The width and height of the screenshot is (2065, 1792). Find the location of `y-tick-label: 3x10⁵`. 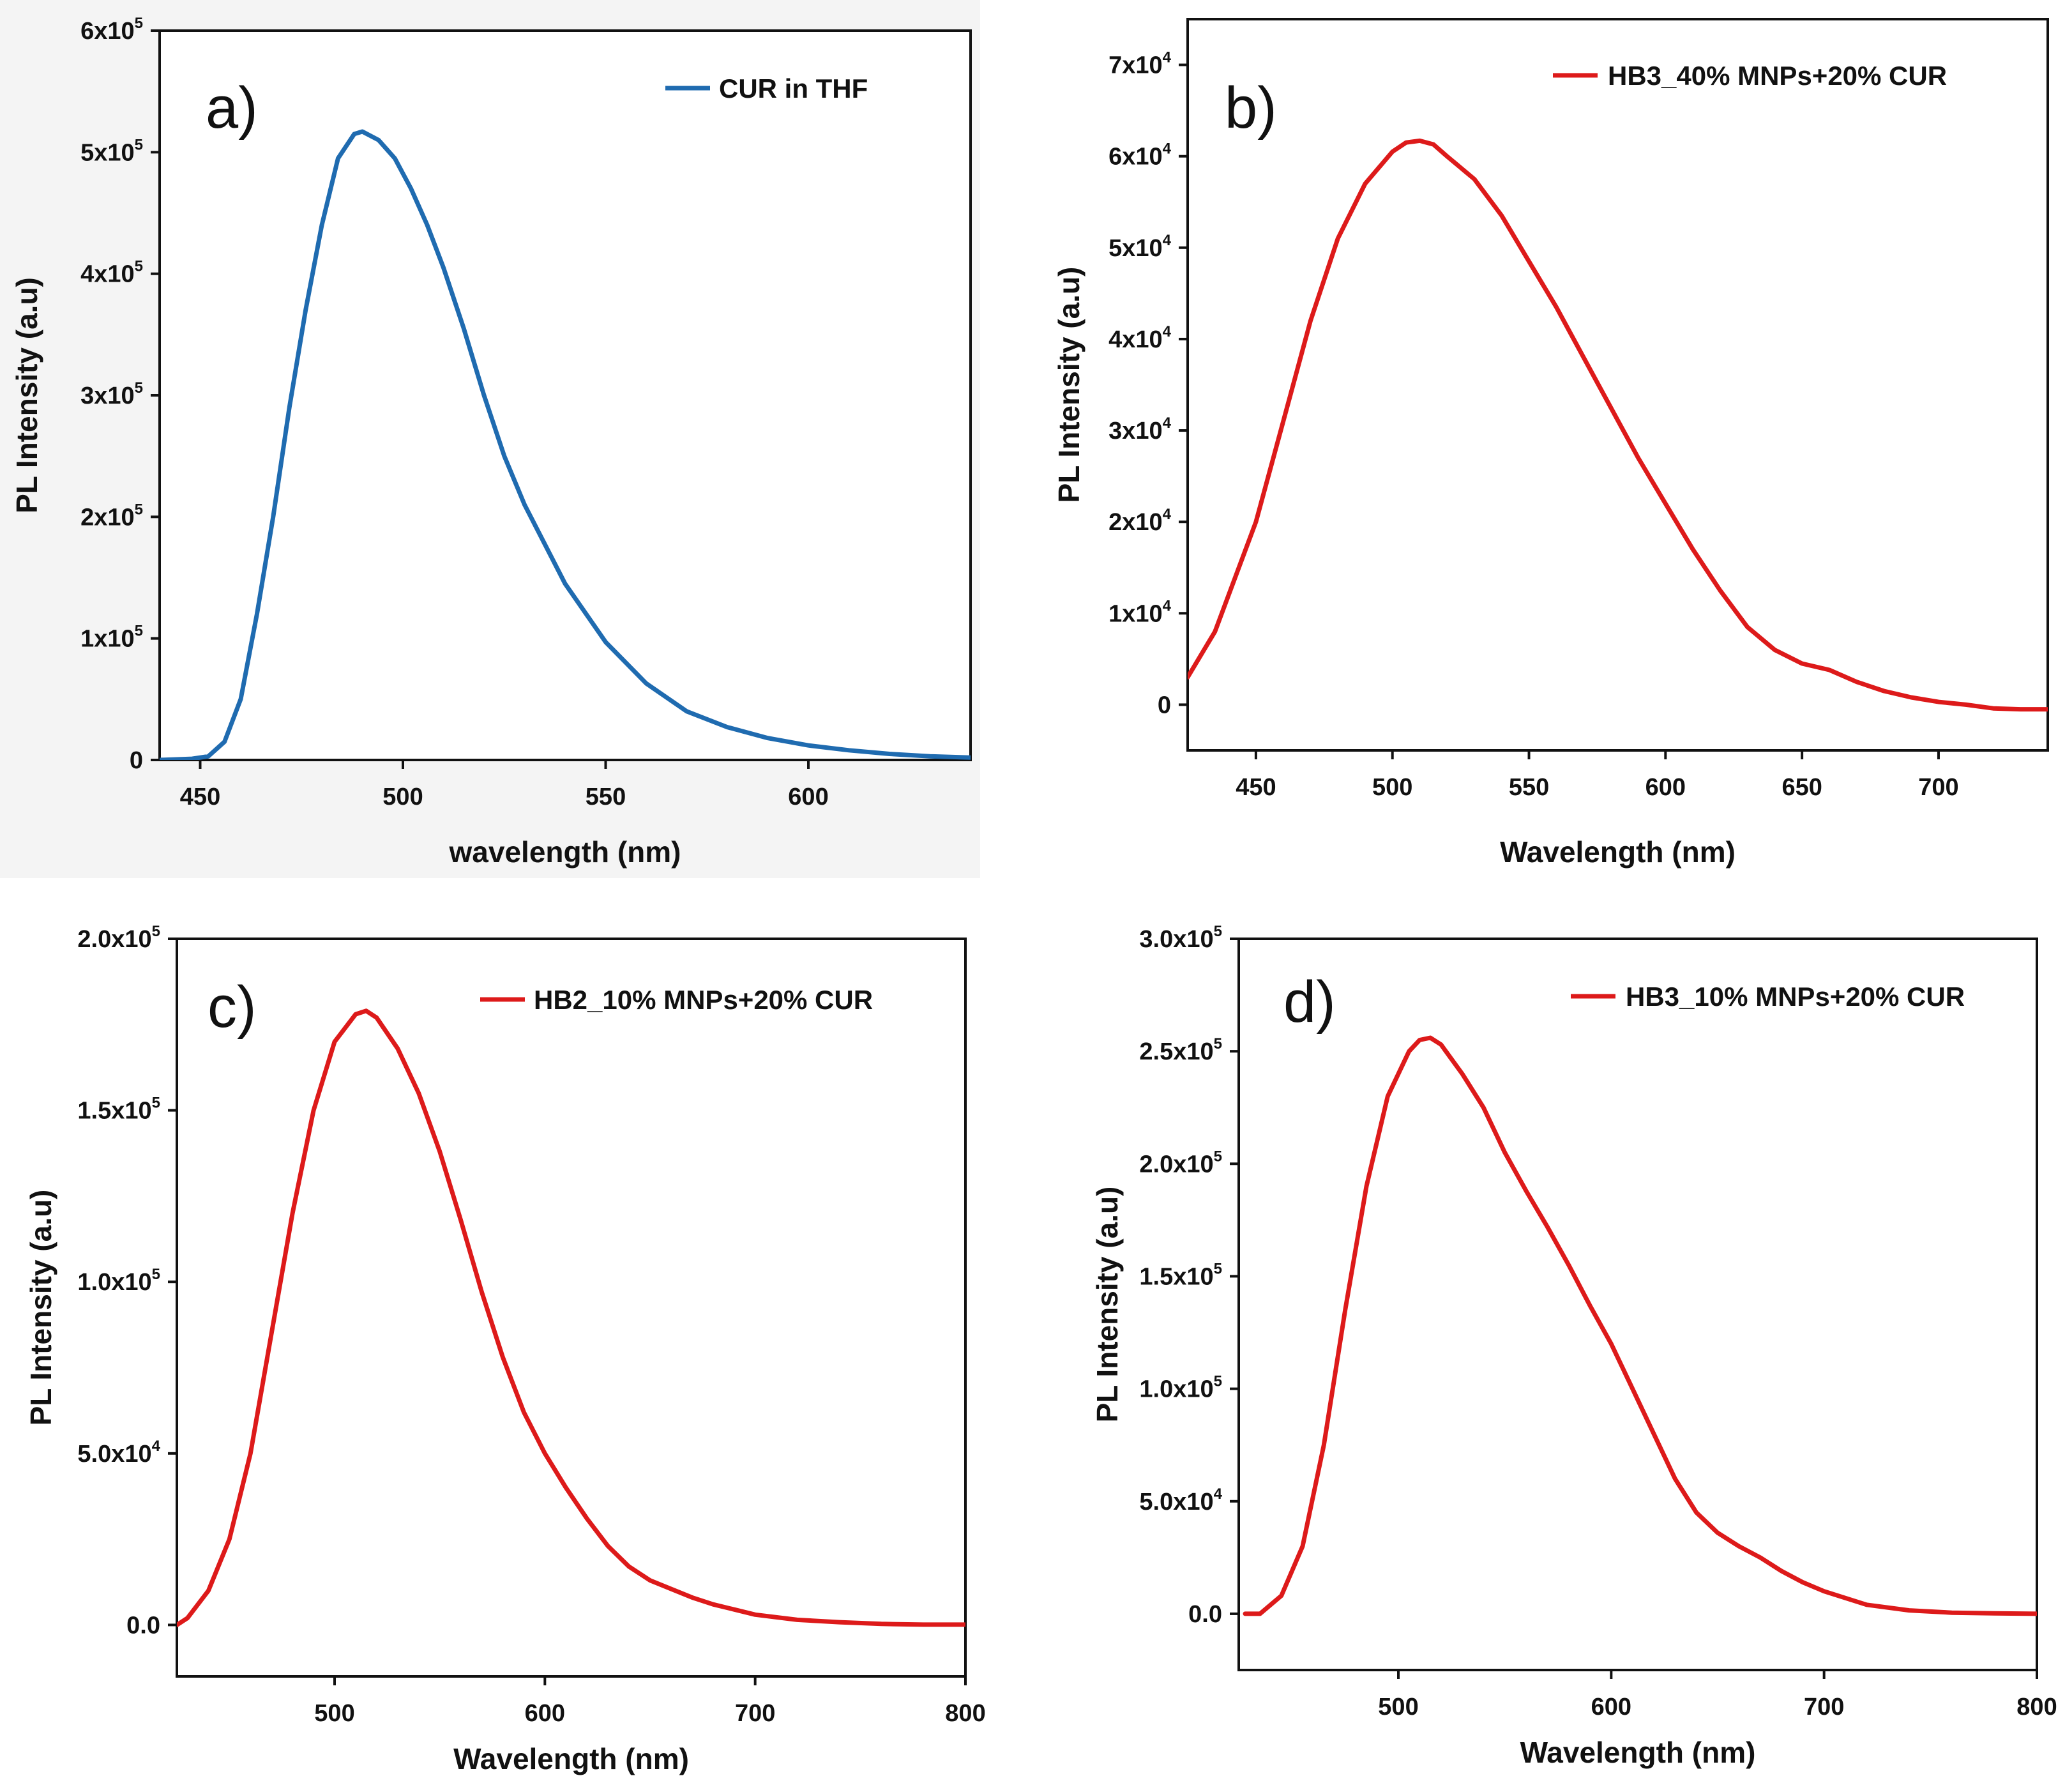

y-tick-label: 3x10⁵ is located at coordinates (111, 394).